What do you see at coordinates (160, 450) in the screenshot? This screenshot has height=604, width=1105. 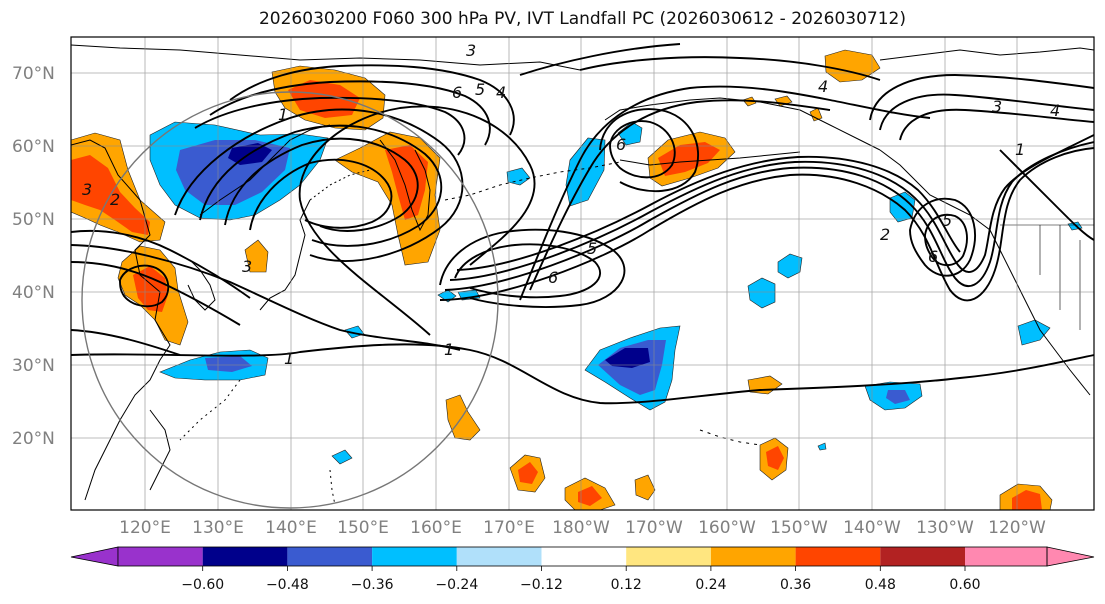 I see `philippines` at bounding box center [160, 450].